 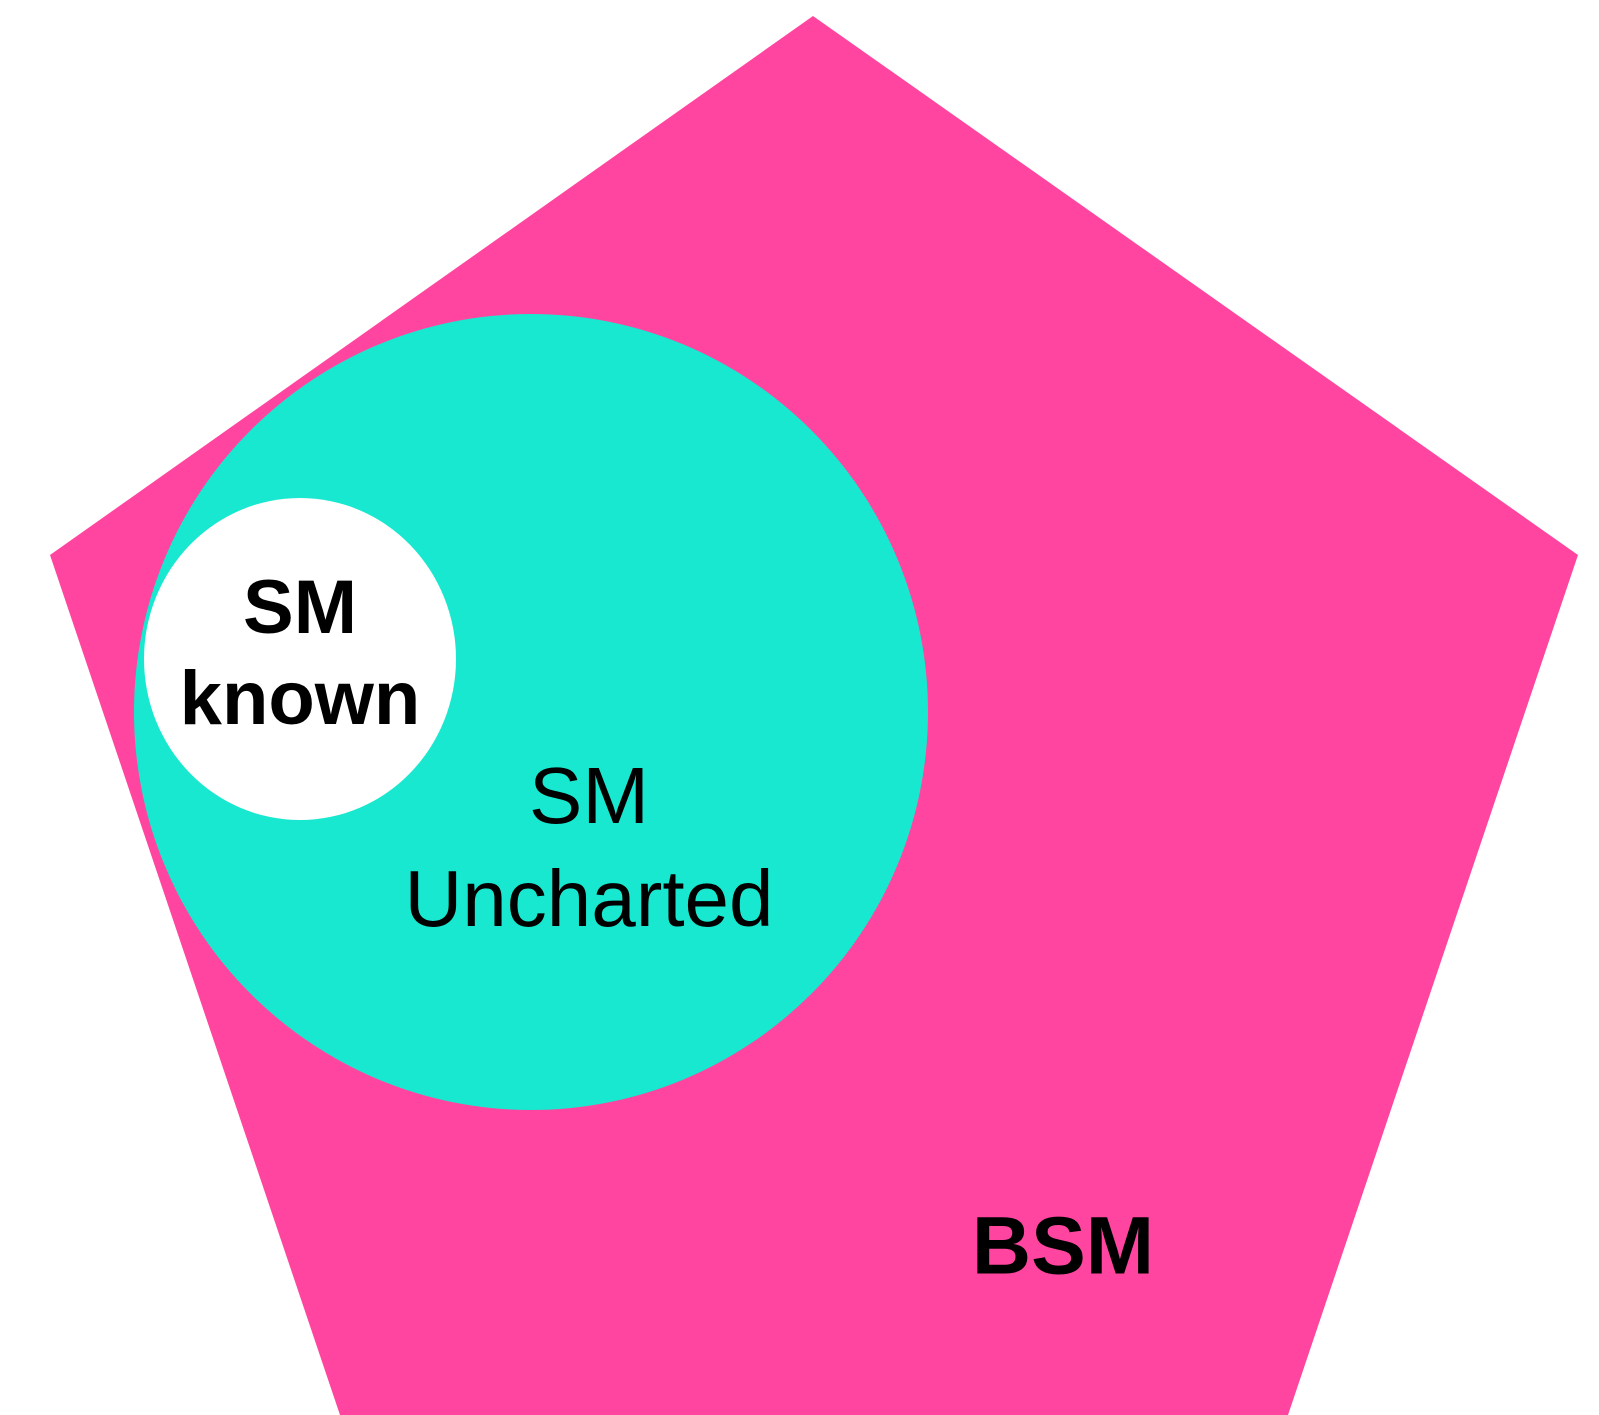 What do you see at coordinates (300, 698) in the screenshot?
I see `region-label: known` at bounding box center [300, 698].